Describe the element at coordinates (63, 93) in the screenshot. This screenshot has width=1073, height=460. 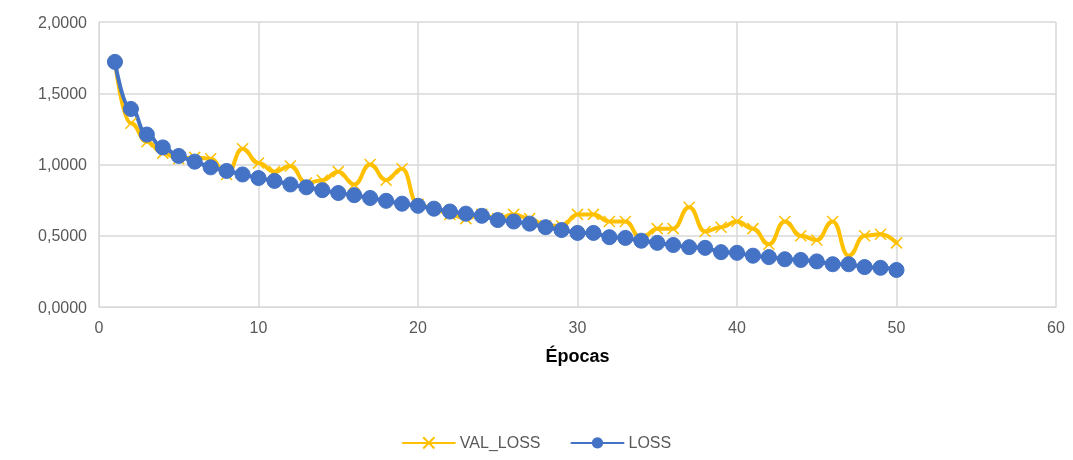
I see `y-tick-label: 1,5000` at that location.